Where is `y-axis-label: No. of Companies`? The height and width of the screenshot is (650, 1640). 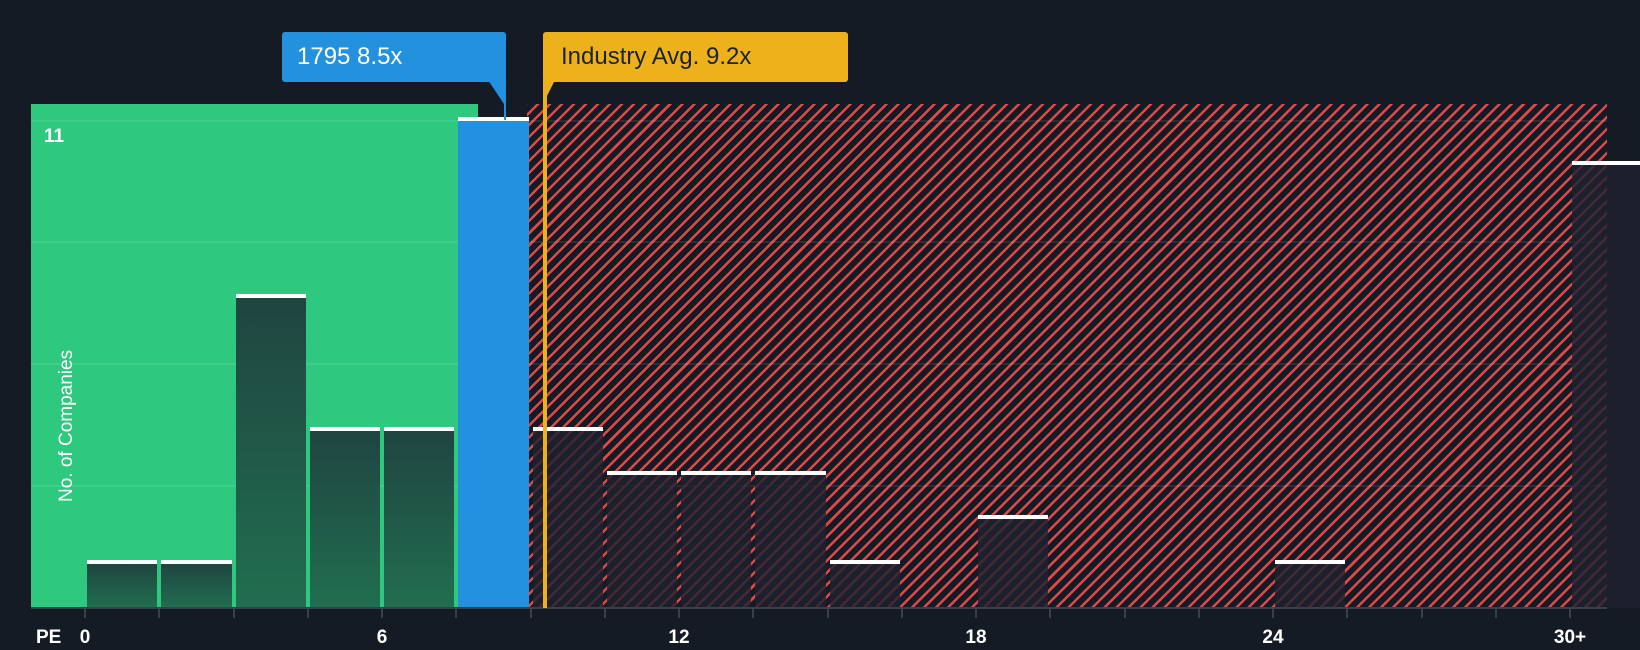
y-axis-label: No. of Companies is located at coordinates (66, 425).